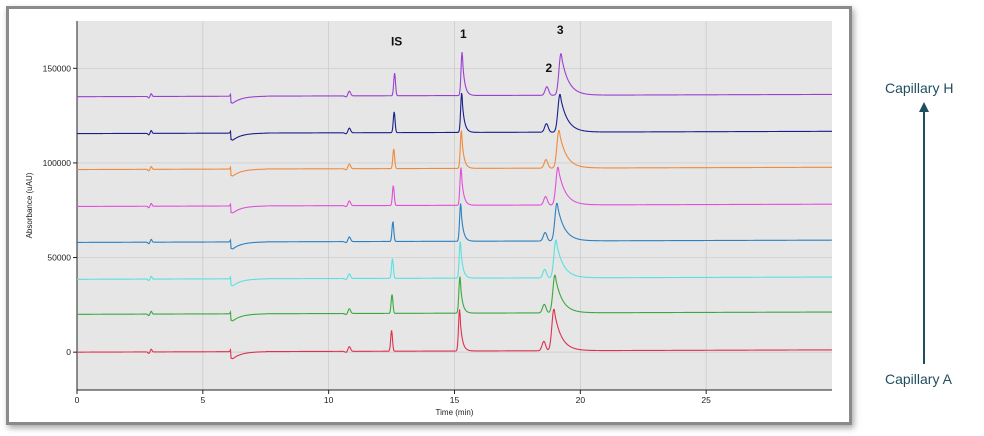  What do you see at coordinates (455, 400) in the screenshot?
I see `x-tick-label: 15` at bounding box center [455, 400].